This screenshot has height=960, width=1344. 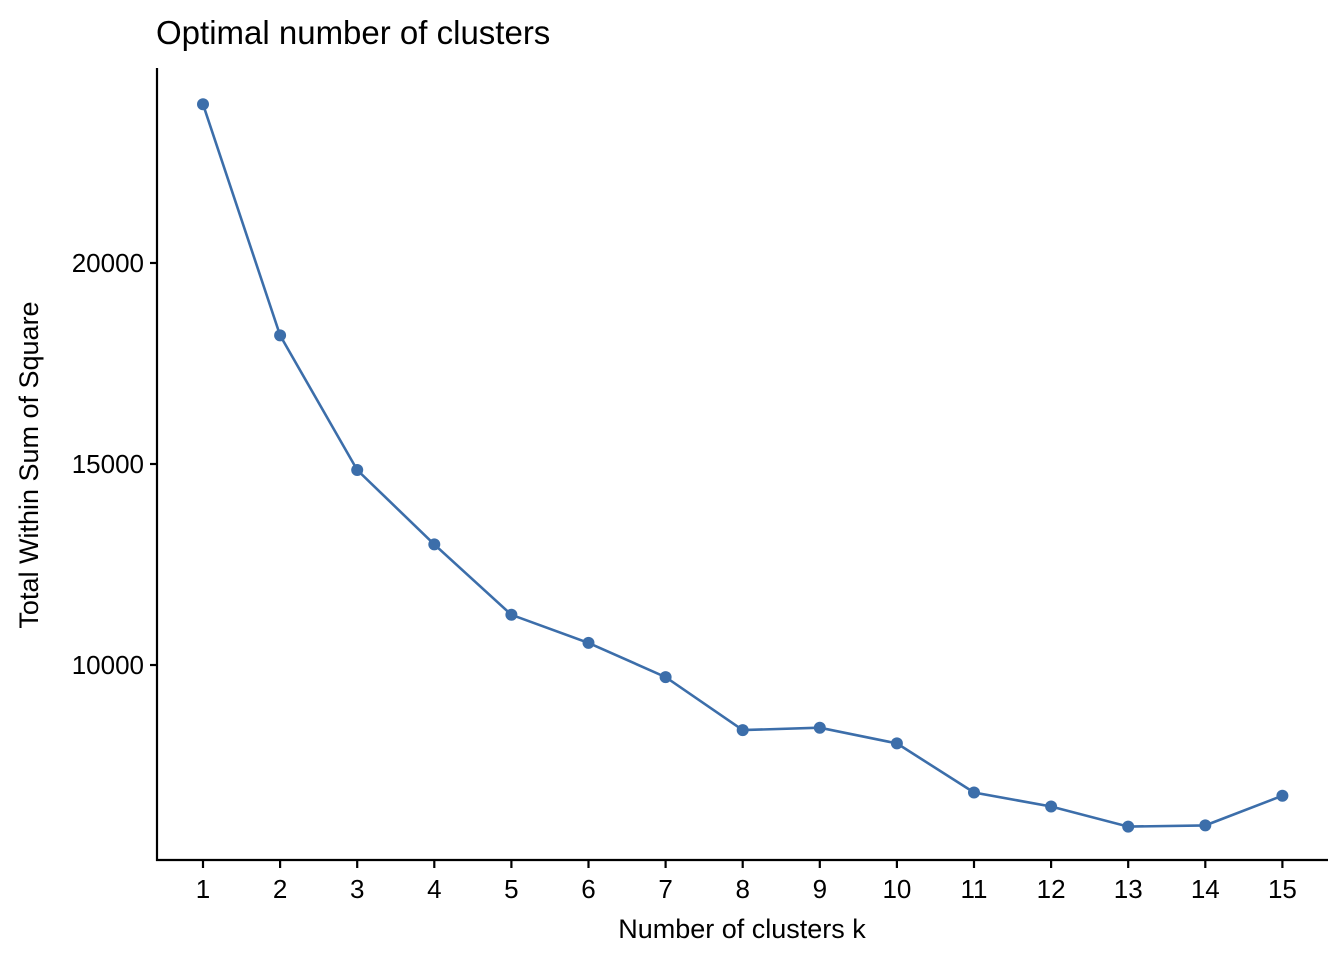 I want to click on y-tick-label: 15000, so click(x=108, y=464).